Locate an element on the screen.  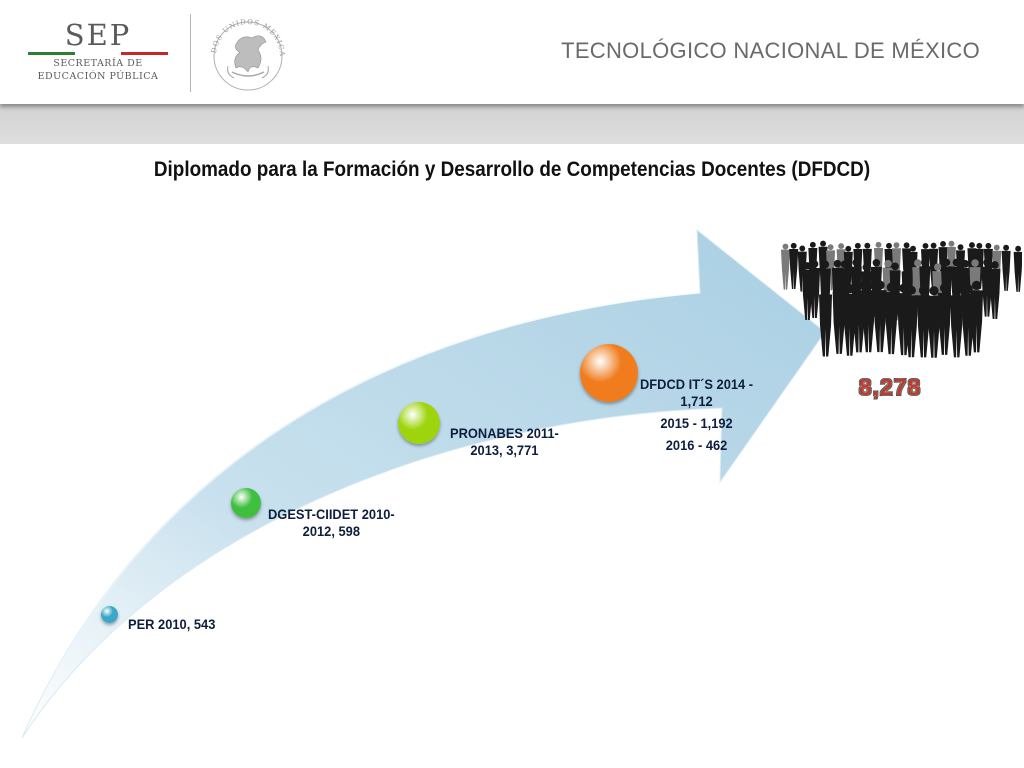
milestone-line: PER 2010, 543 is located at coordinates (172, 624).